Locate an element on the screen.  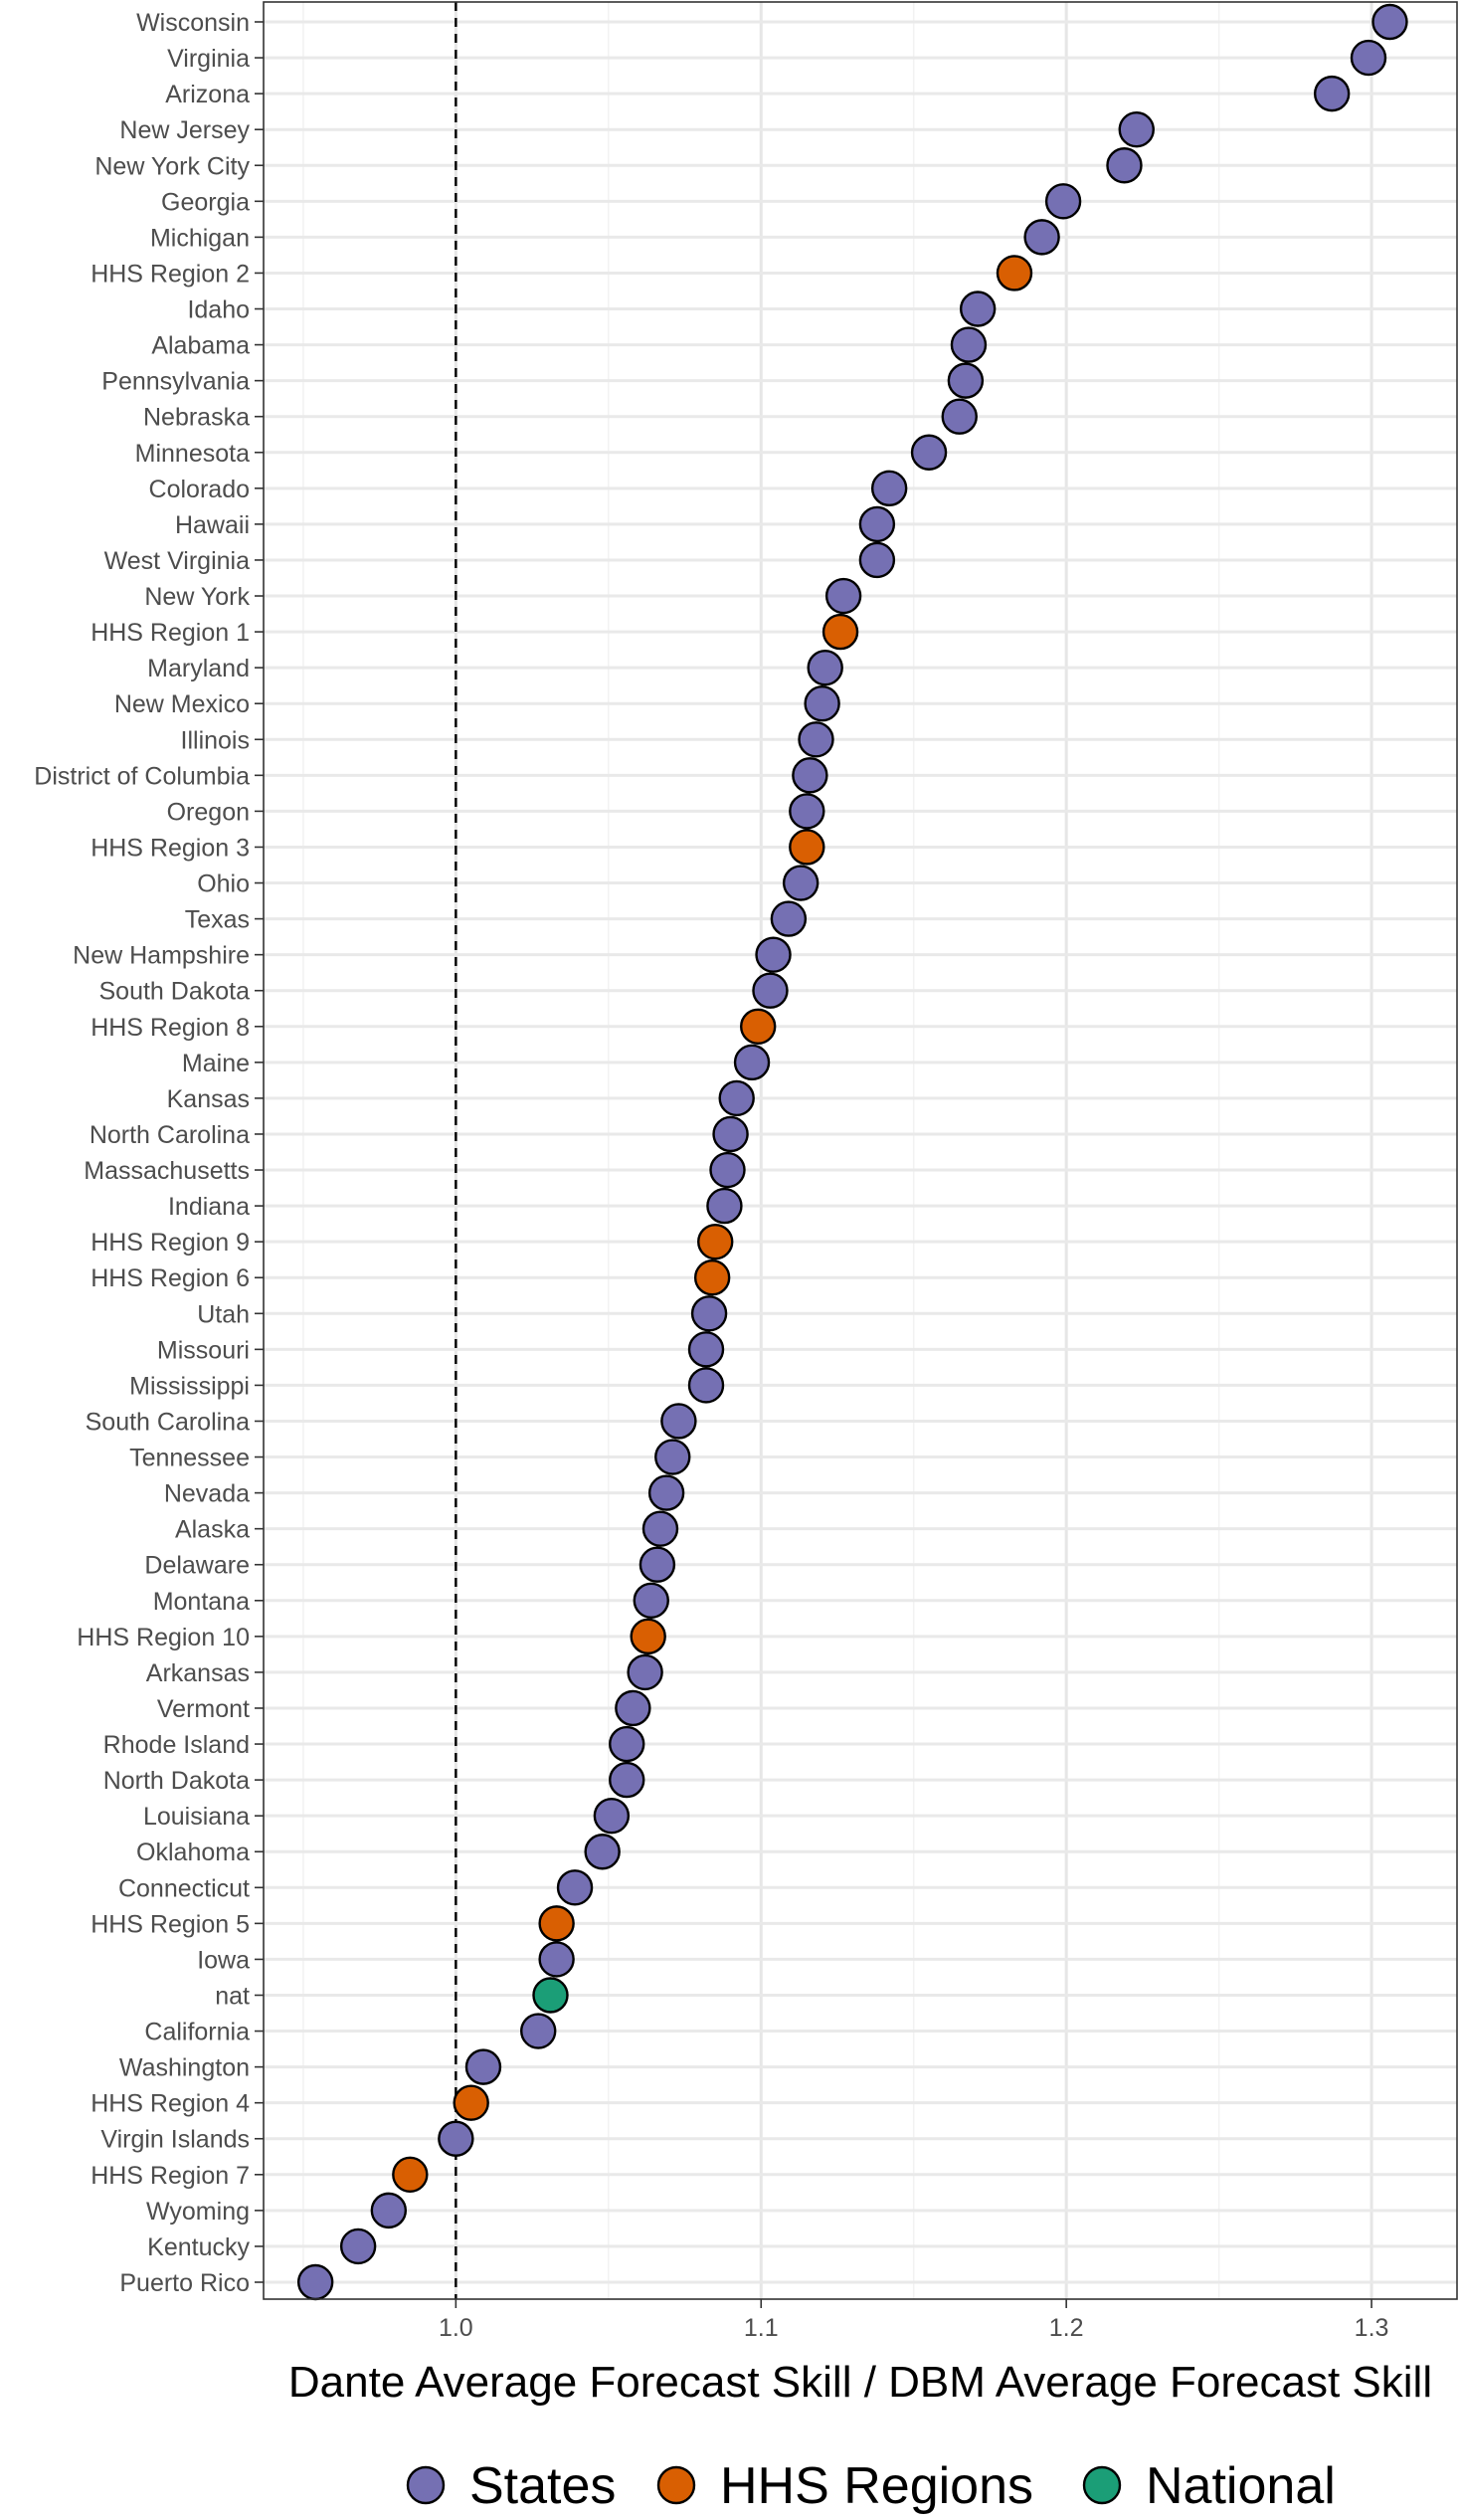
y-tick-label: HHS Region 7 is located at coordinates (170, 2176).